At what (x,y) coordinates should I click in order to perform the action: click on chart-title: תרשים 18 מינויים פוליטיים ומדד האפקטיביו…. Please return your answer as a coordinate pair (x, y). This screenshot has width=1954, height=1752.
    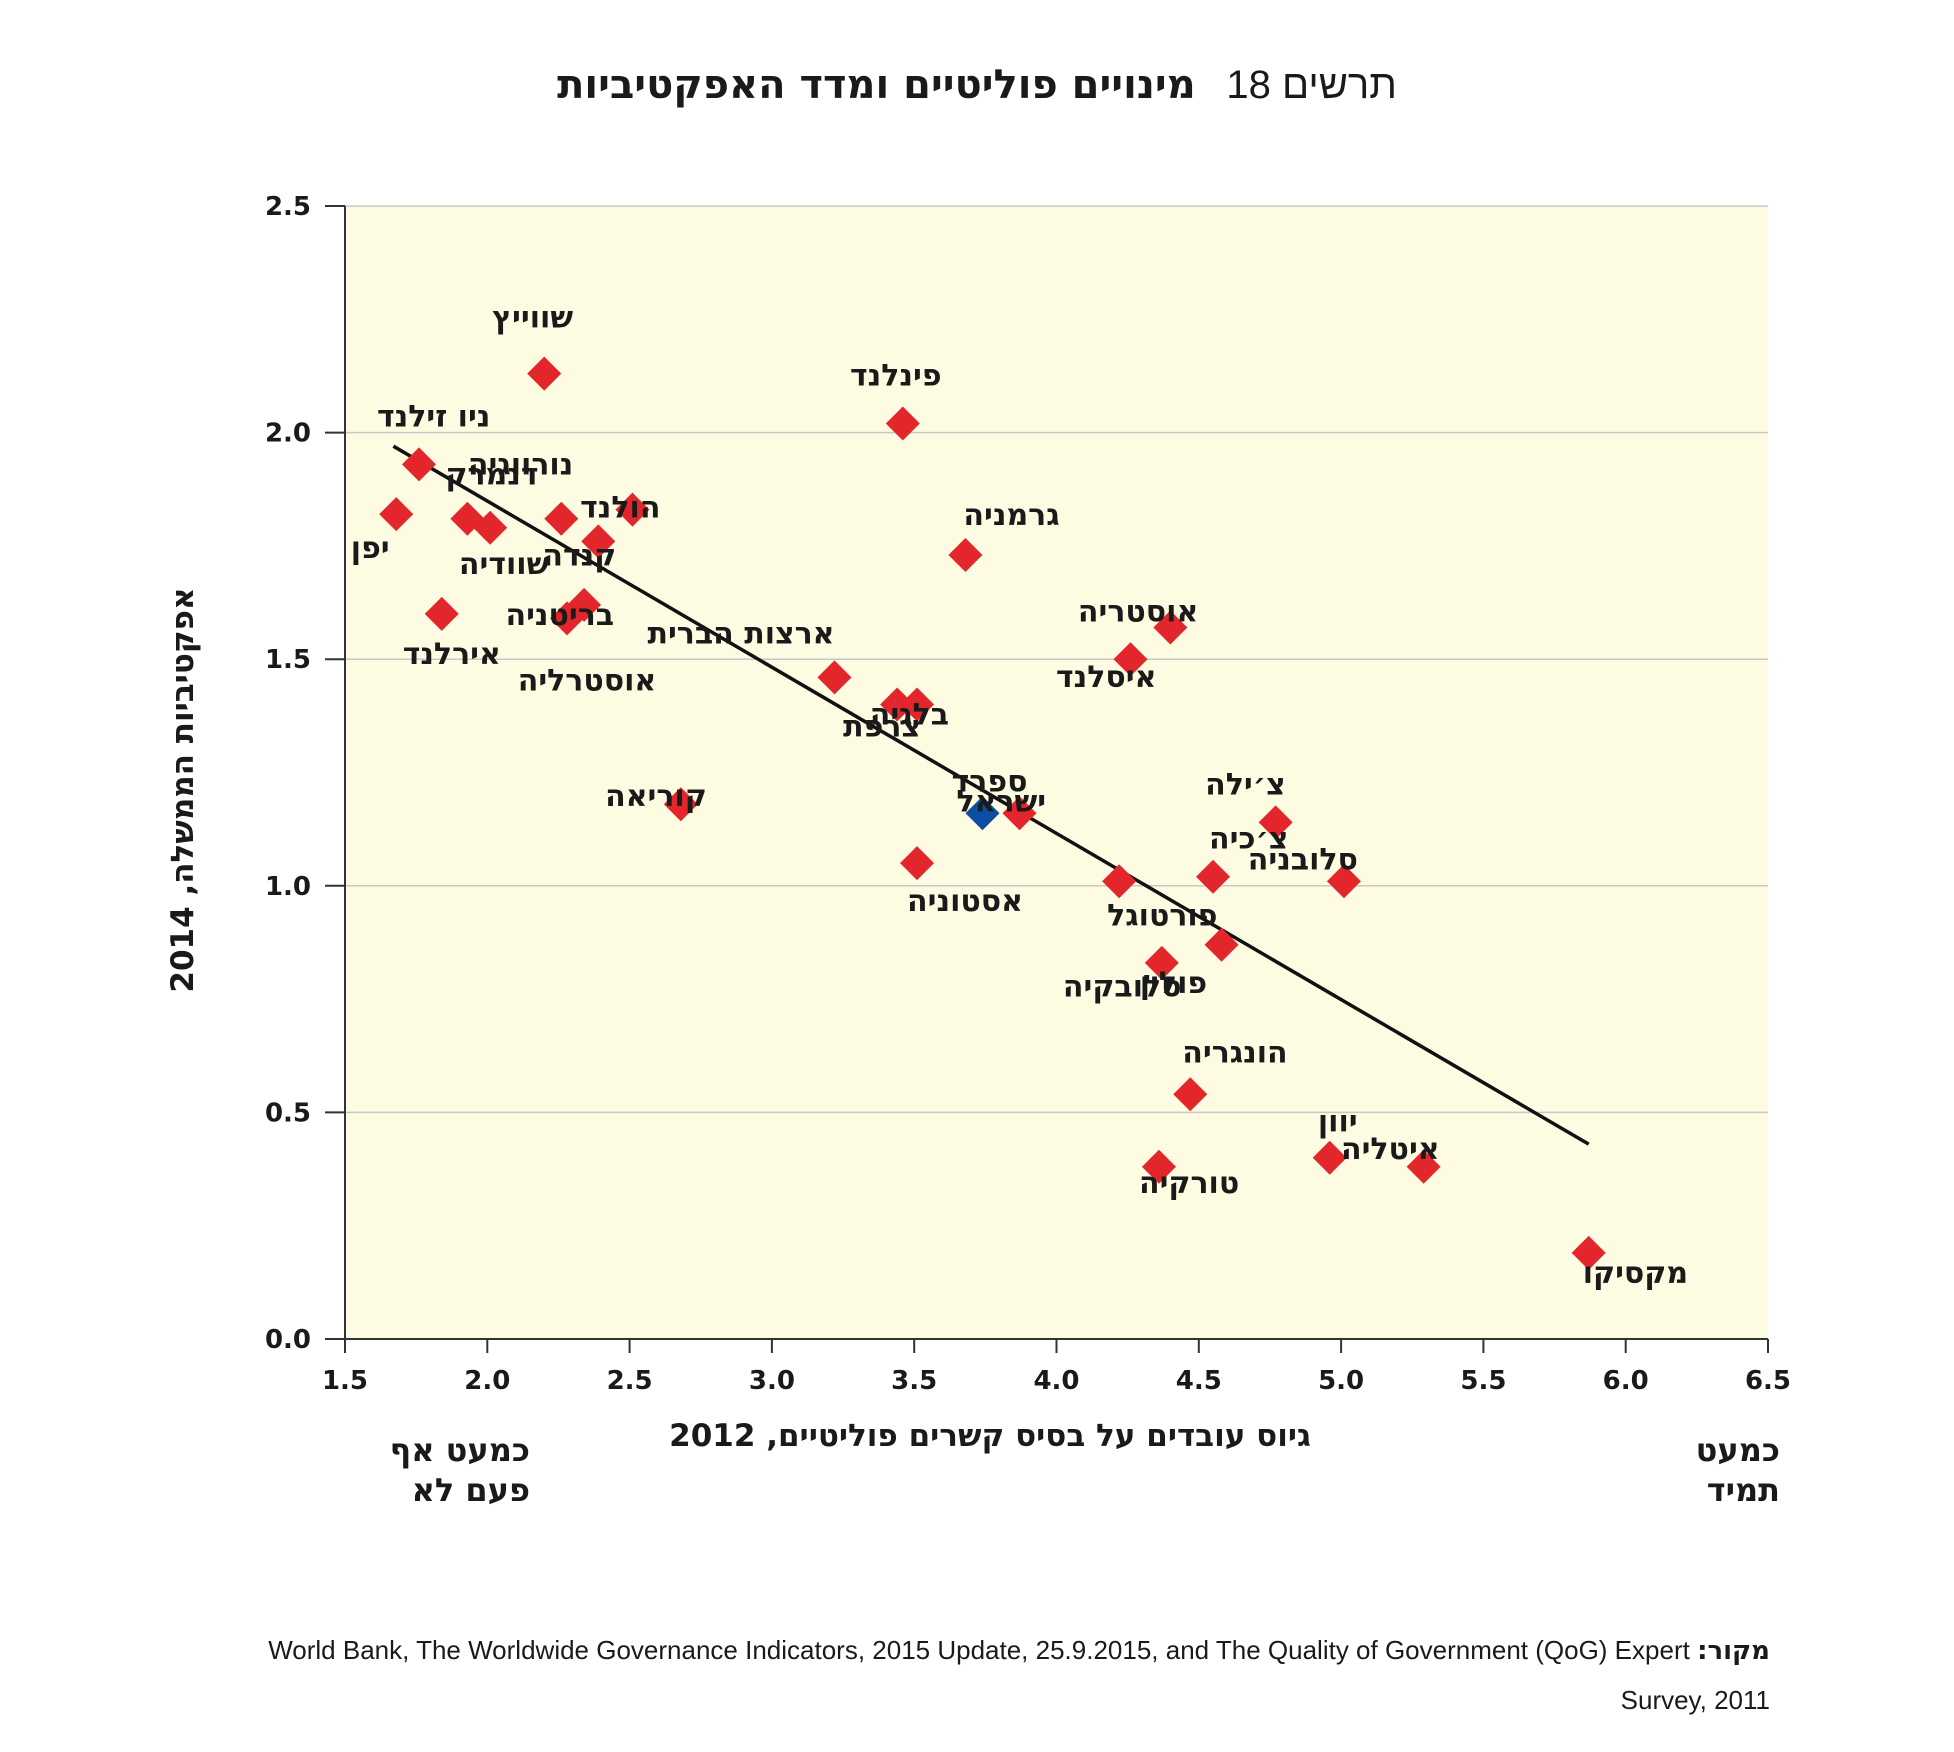
    Looking at the image, I should click on (977, 85).